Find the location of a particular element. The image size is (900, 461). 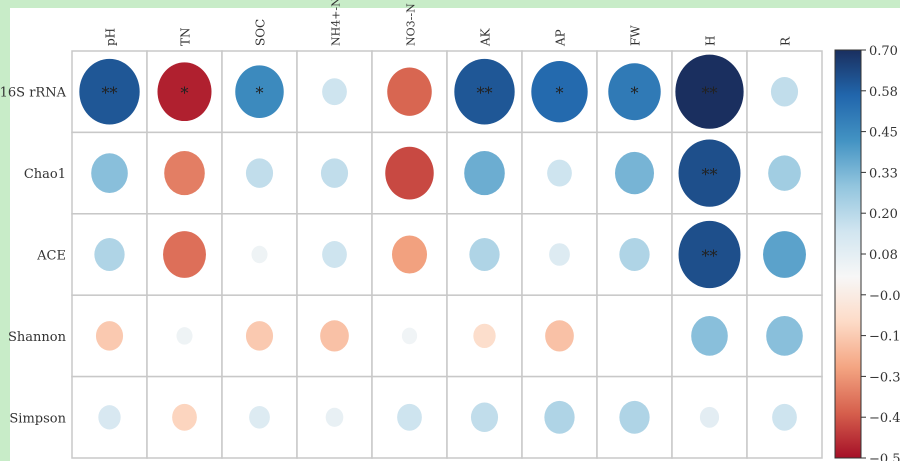

window-frame-left is located at coordinates (5, 230).